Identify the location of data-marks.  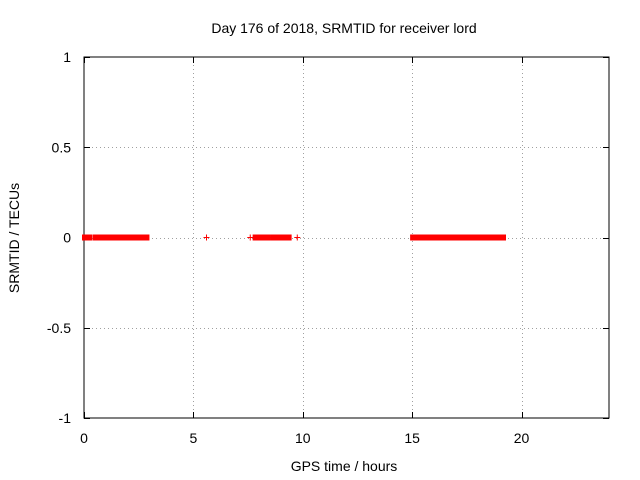
(294, 237).